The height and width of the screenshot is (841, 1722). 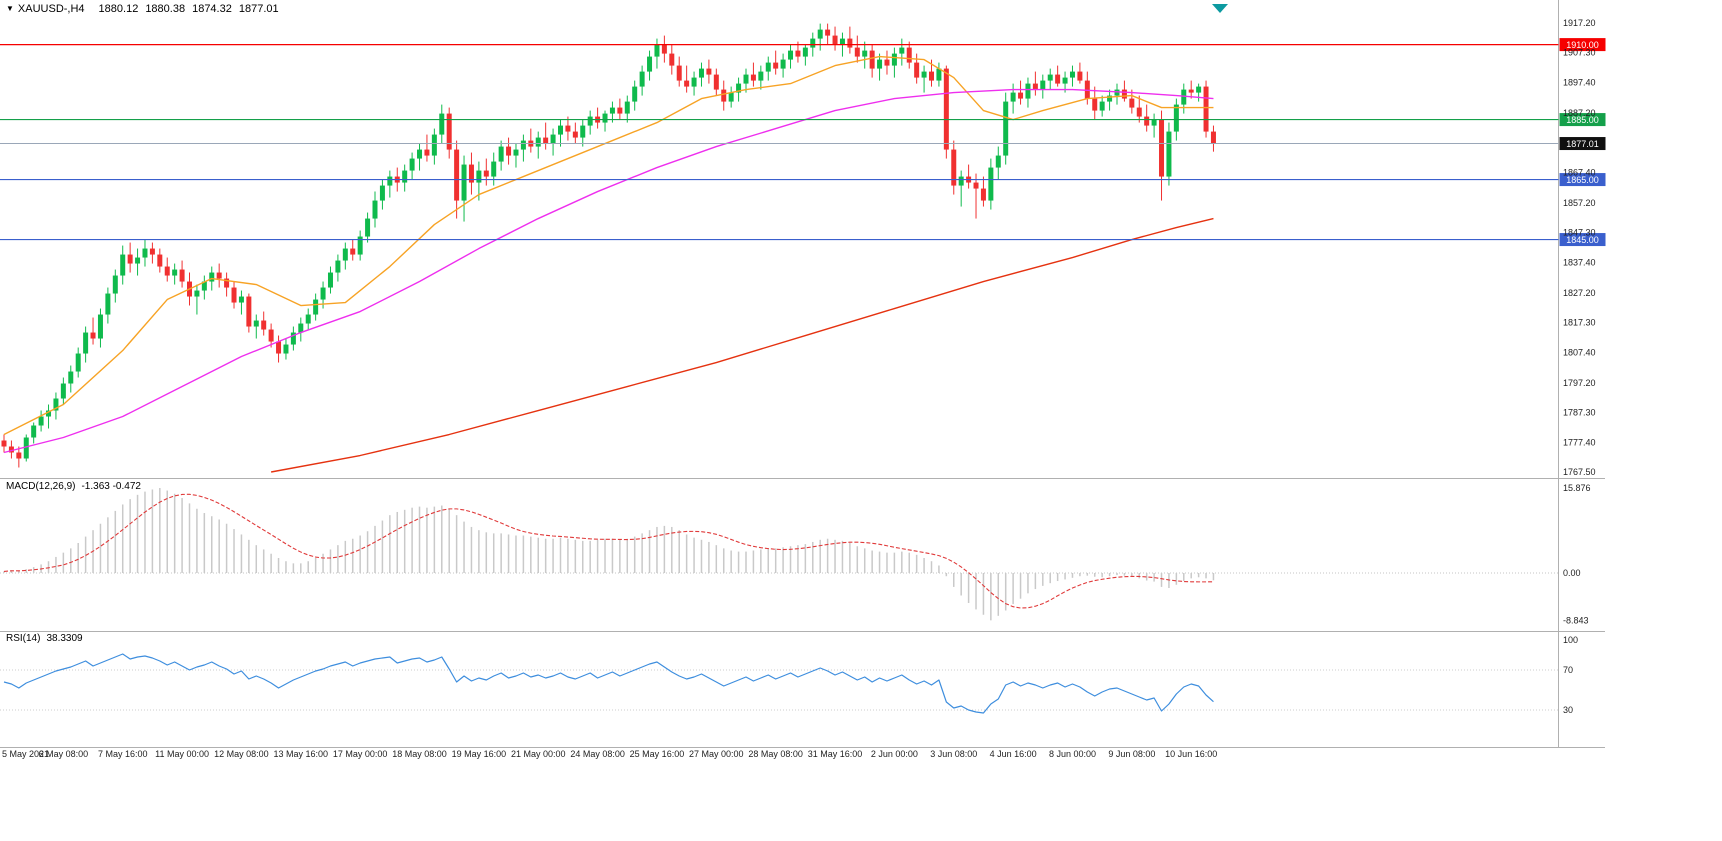 I want to click on time-axis-label: 18 May 08:00, so click(x=419, y=754).